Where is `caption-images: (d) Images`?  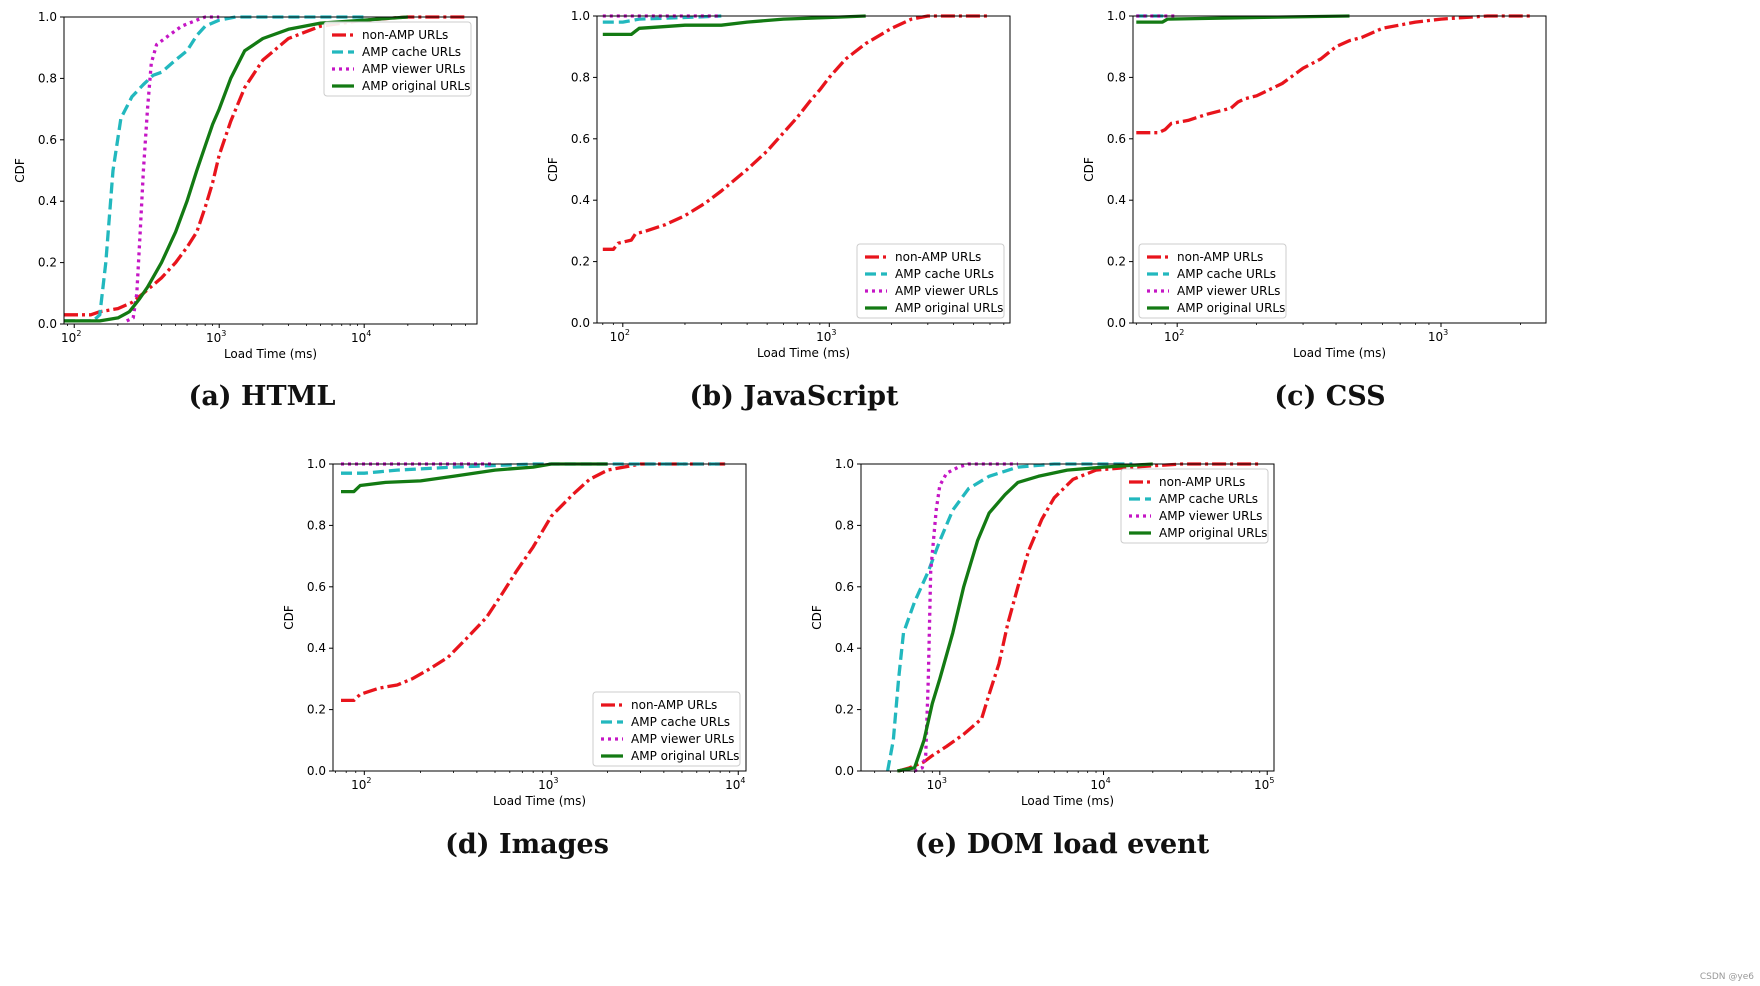 caption-images: (d) Images is located at coordinates (527, 844).